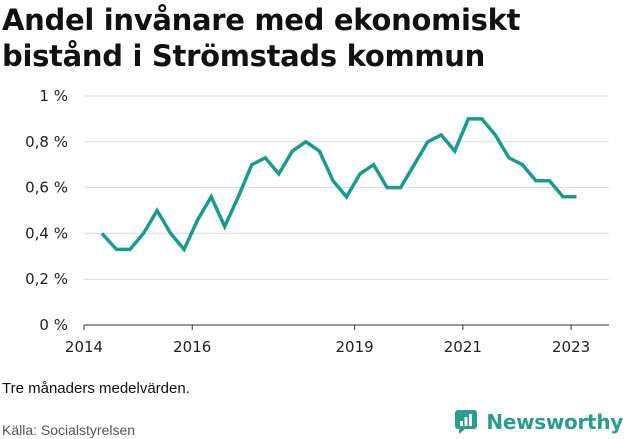  Describe the element at coordinates (463, 347) in the screenshot. I see `x-tick-label: 2021` at that location.